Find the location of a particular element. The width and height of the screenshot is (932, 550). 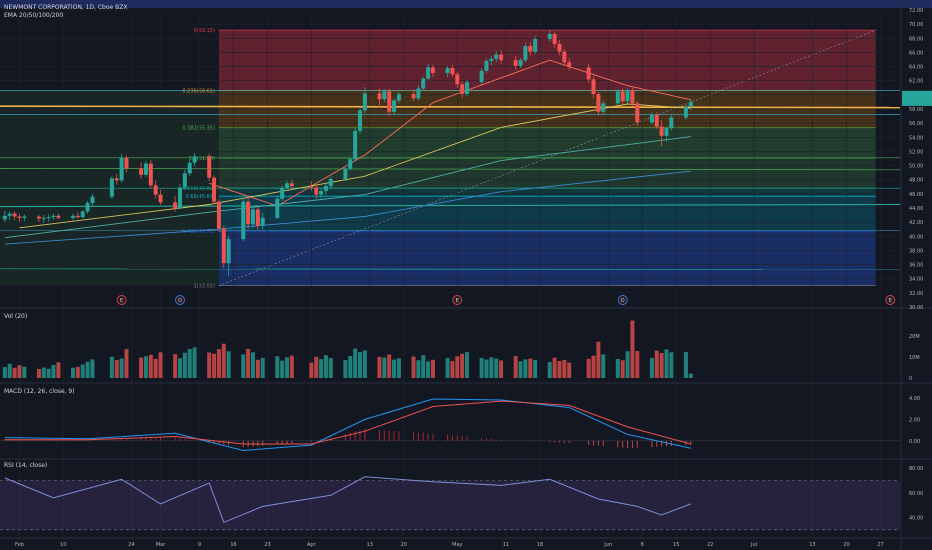

event-marker-label: E is located at coordinates (121, 301).